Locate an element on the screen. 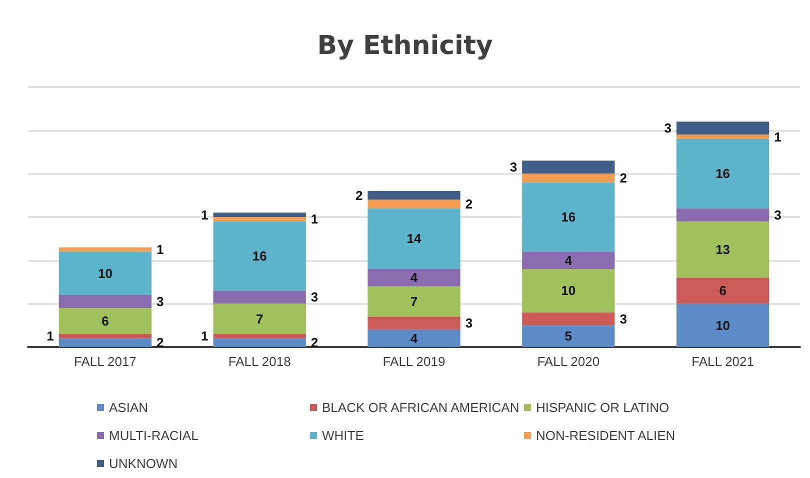  x-tick-label: FALL 2018 is located at coordinates (259, 361).